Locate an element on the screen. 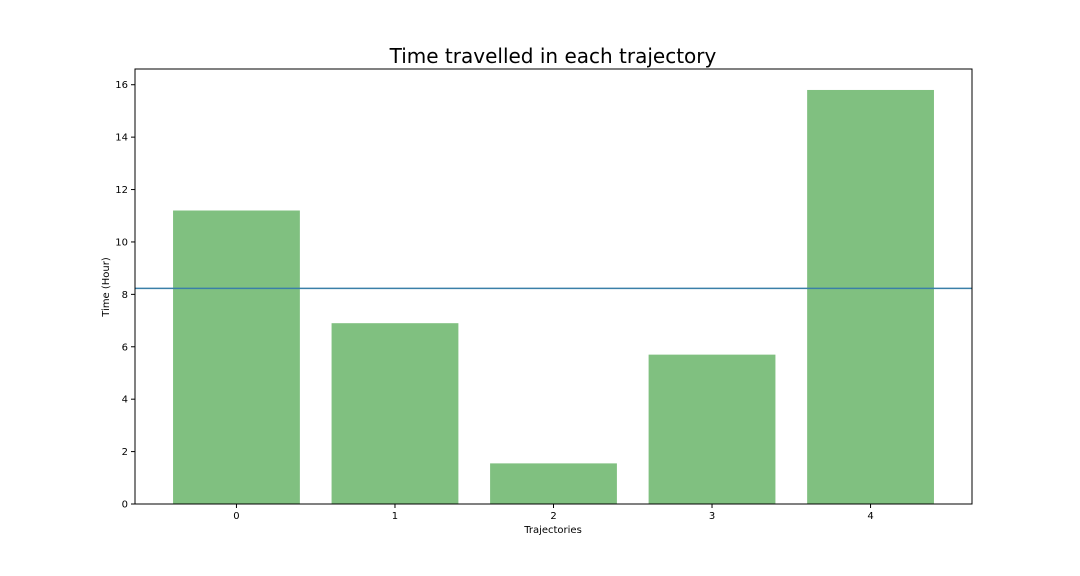 The height and width of the screenshot is (576, 1080). chart-title: Time travelled in each trajectory is located at coordinates (553, 56).